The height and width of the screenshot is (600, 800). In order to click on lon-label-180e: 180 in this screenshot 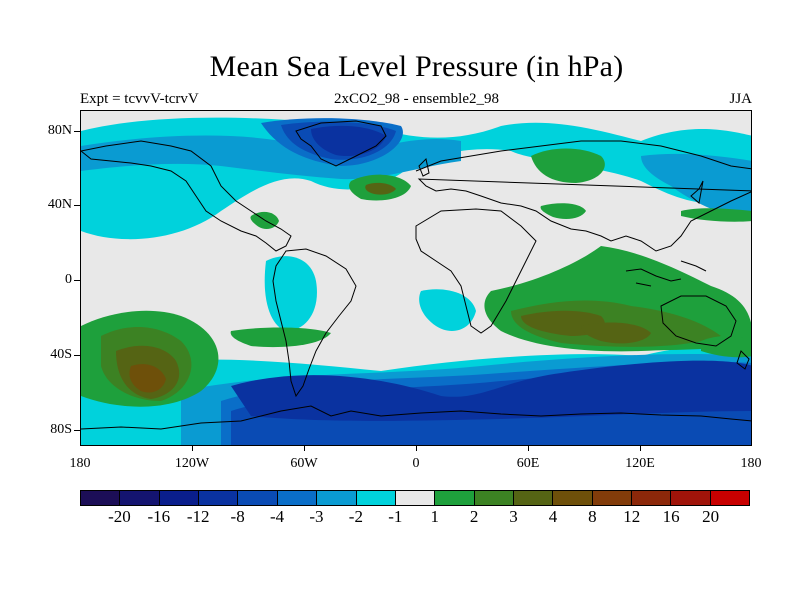, I will do `click(751, 463)`.